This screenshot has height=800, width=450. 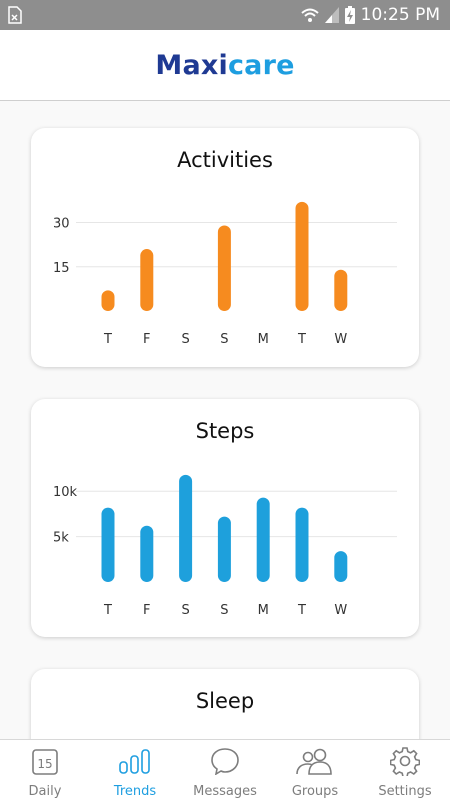 I want to click on app-logo: Maxicare, so click(x=224, y=65).